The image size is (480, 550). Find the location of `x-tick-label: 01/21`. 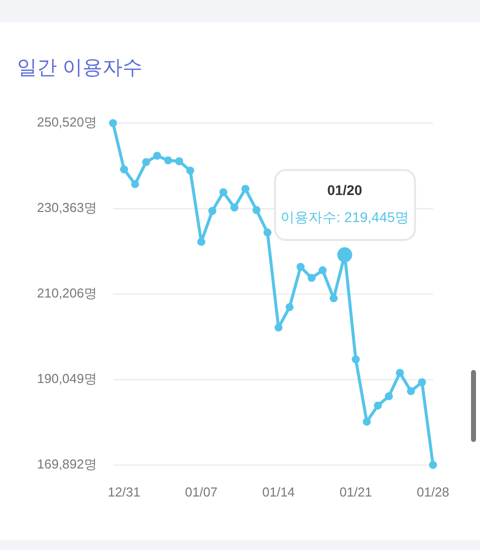

x-tick-label: 01/21 is located at coordinates (355, 492).